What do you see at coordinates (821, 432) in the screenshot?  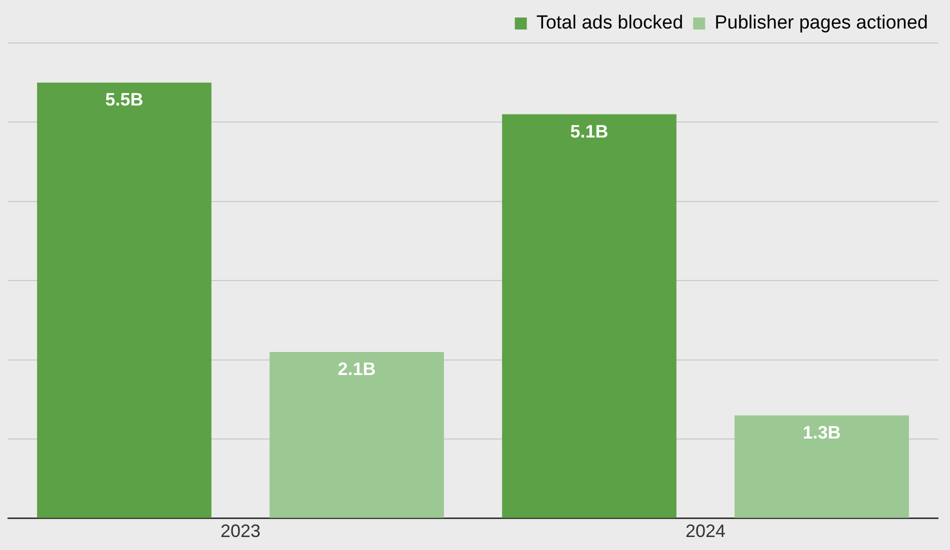 I see `data-label: 1.3B` at bounding box center [821, 432].